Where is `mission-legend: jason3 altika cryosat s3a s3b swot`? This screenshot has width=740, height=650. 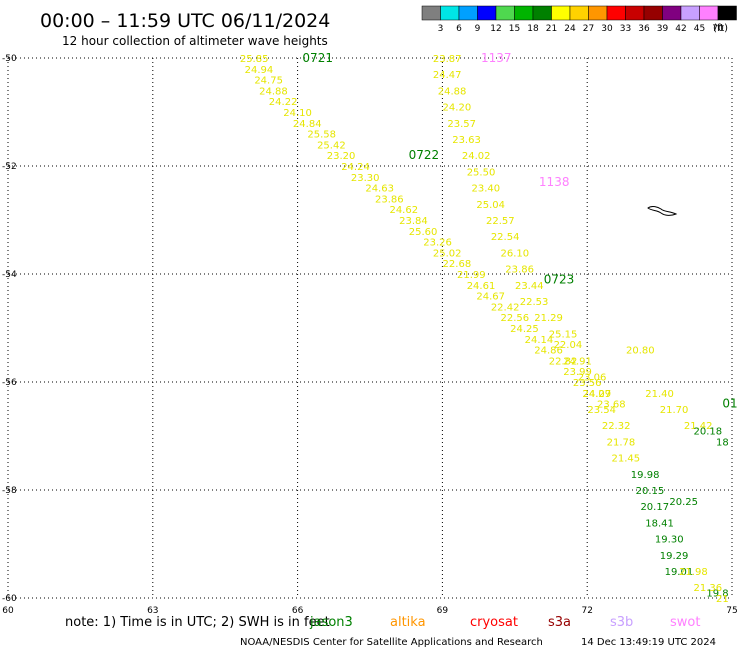
mission-legend: jason3 altika cryosat s3a s3b swot is located at coordinates (504, 622).